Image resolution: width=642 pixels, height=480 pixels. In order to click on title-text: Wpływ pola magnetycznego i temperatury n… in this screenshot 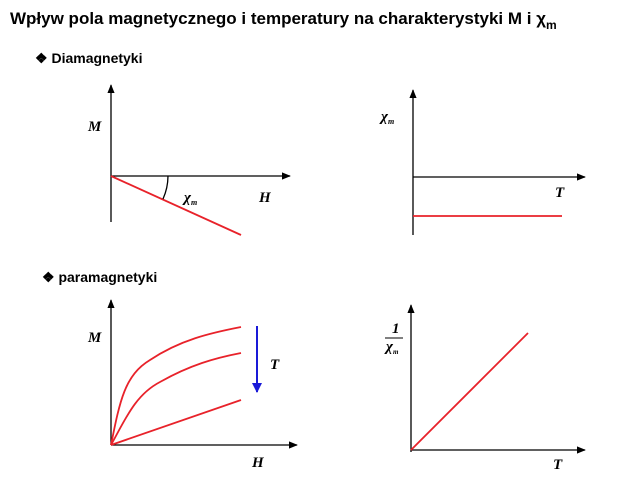, I will do `click(273, 18)`.